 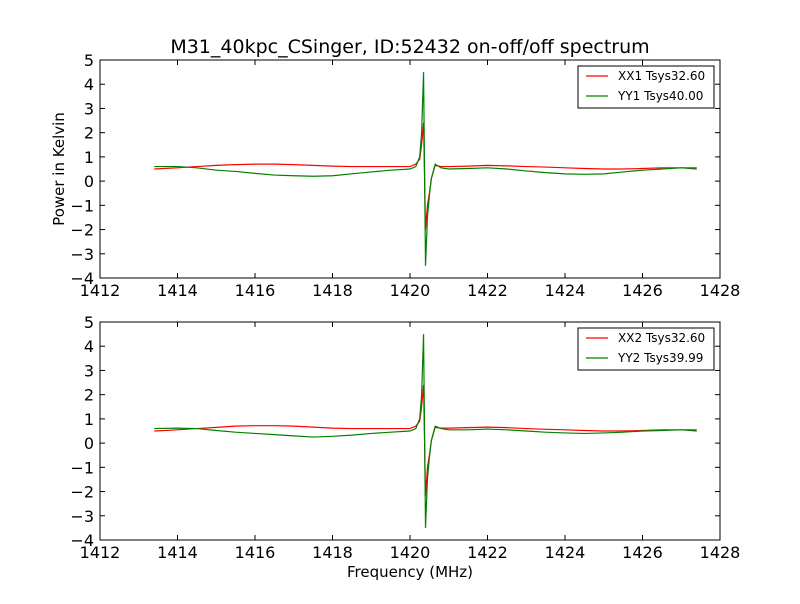 What do you see at coordinates (410, 572) in the screenshot?
I see `x-axis-label: Frequency (MHz)` at bounding box center [410, 572].